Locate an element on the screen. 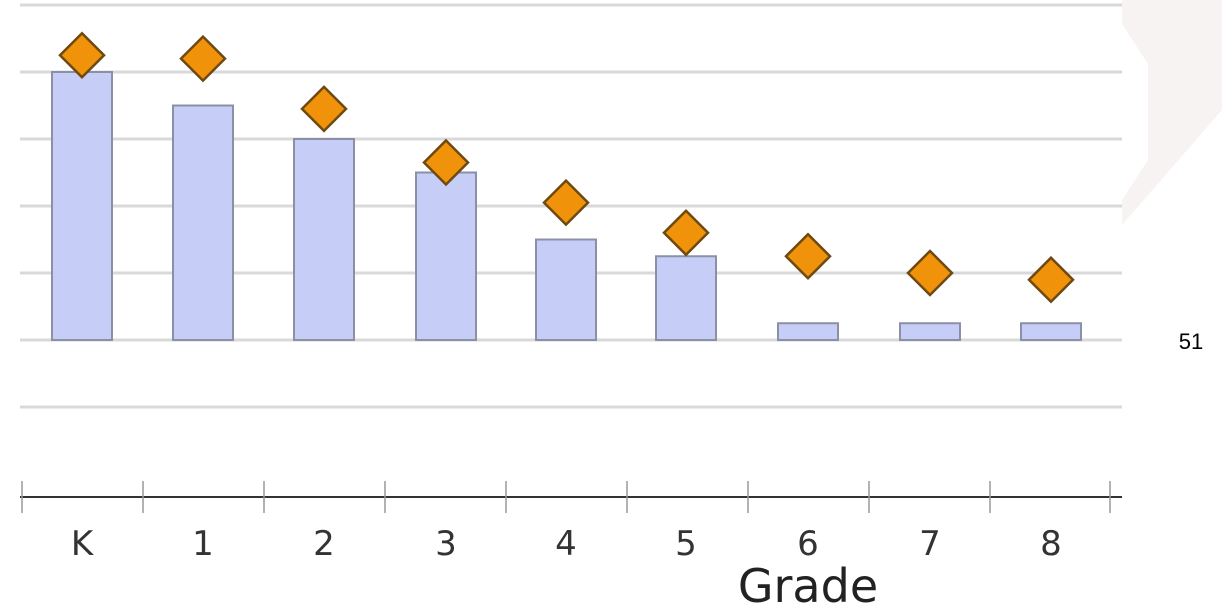  page-number: 51 is located at coordinates (1191, 341).